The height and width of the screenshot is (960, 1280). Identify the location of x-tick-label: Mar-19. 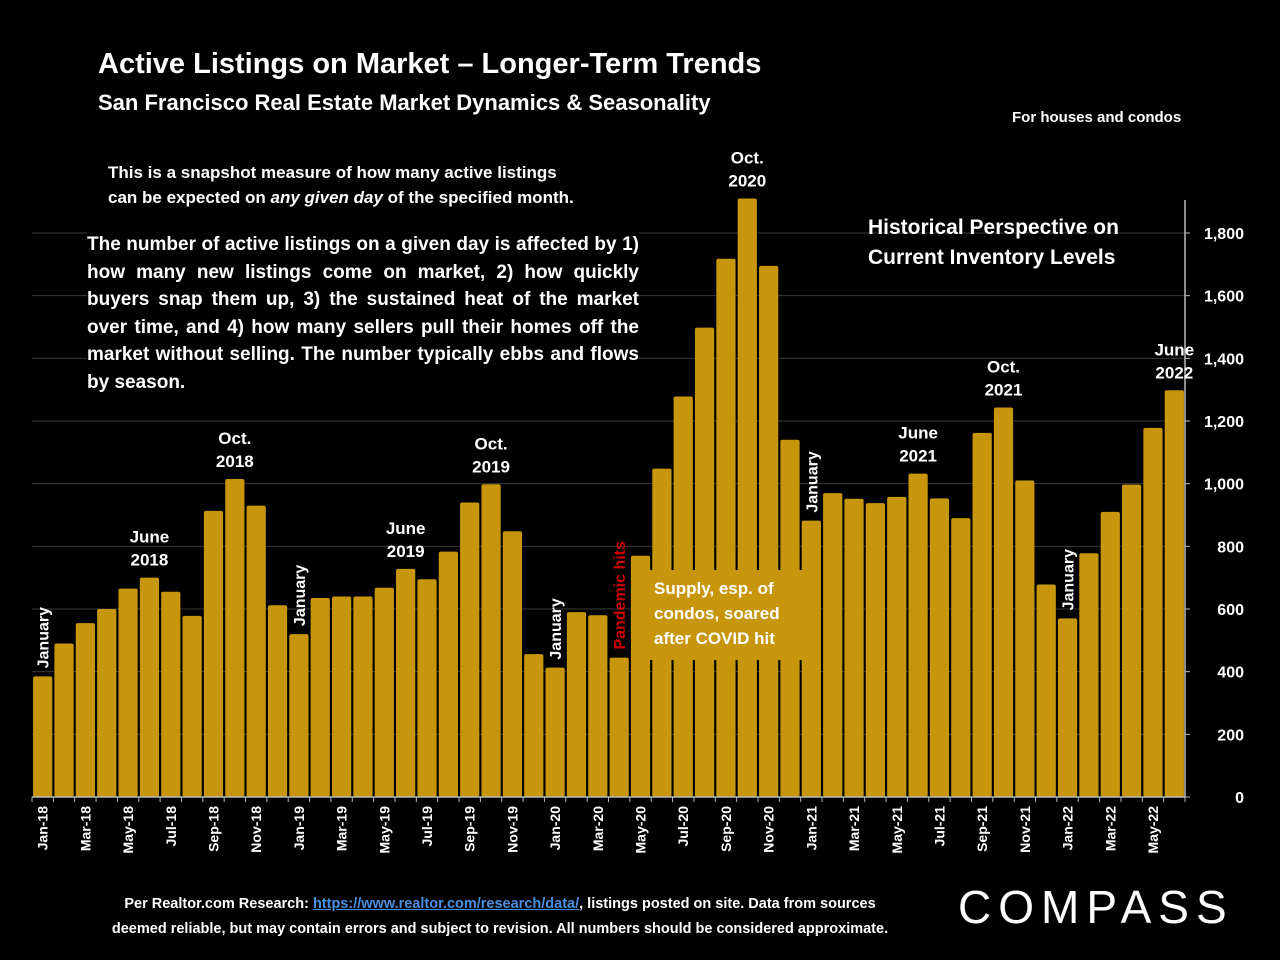
(342, 828).